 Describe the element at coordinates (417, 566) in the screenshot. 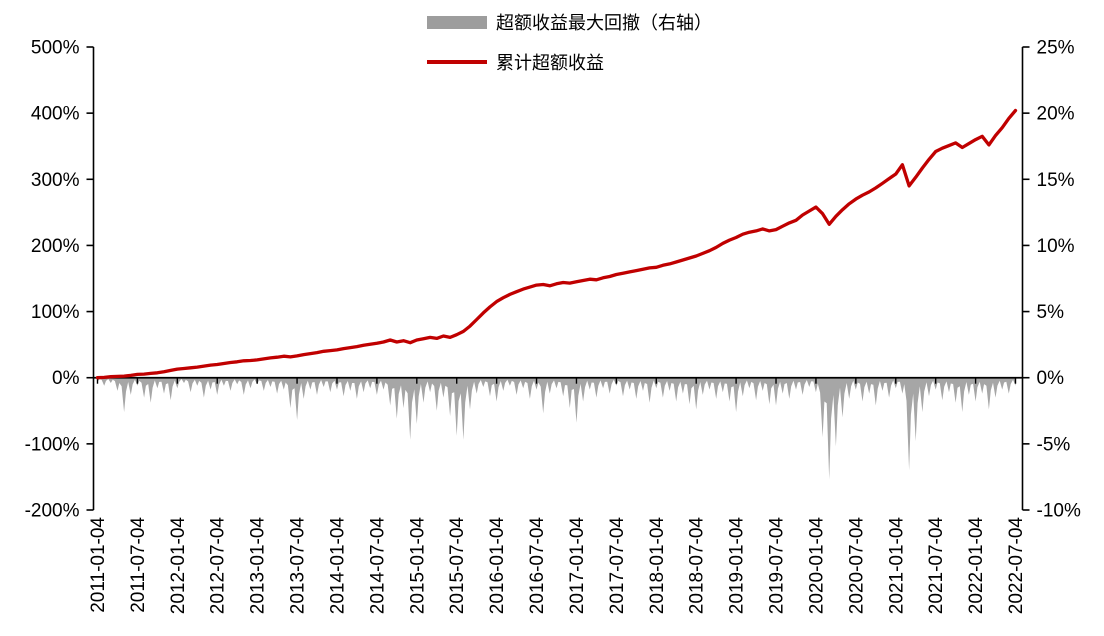

I see `x-axis-tick-label: 2015-01-04` at that location.